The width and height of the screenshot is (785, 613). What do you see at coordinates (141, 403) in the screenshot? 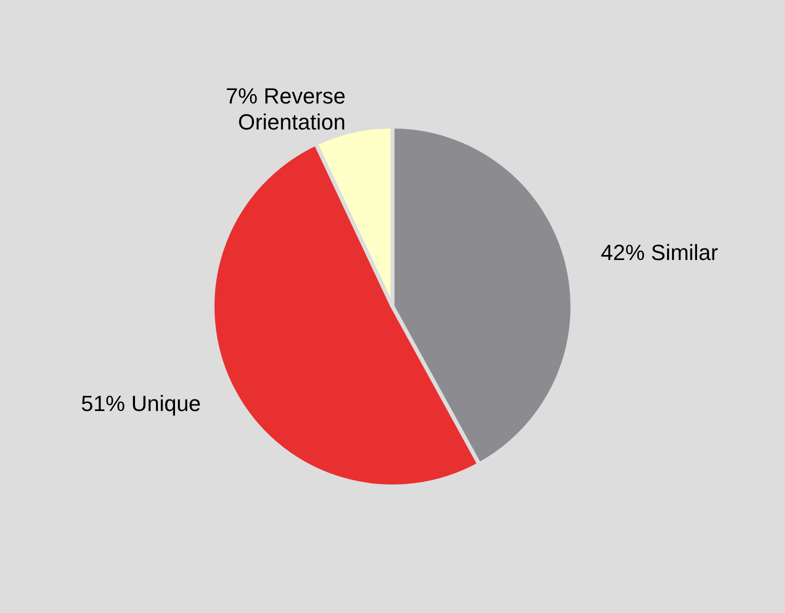
I see `slice-label: 51% Unique` at bounding box center [141, 403].